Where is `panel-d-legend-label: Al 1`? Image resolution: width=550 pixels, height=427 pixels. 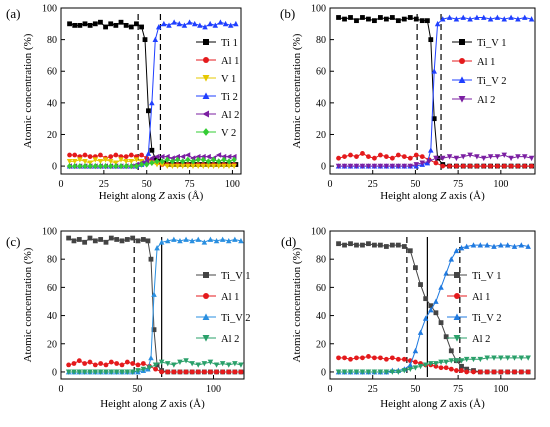 panel-d-legend-label: Al 1 is located at coordinates (481, 297).